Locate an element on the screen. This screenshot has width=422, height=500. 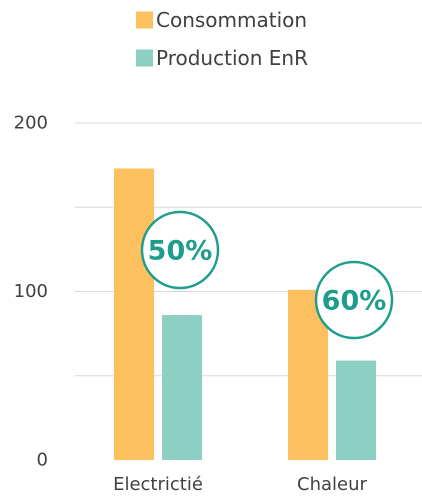
annotation-label-1: 50% is located at coordinates (180, 251).